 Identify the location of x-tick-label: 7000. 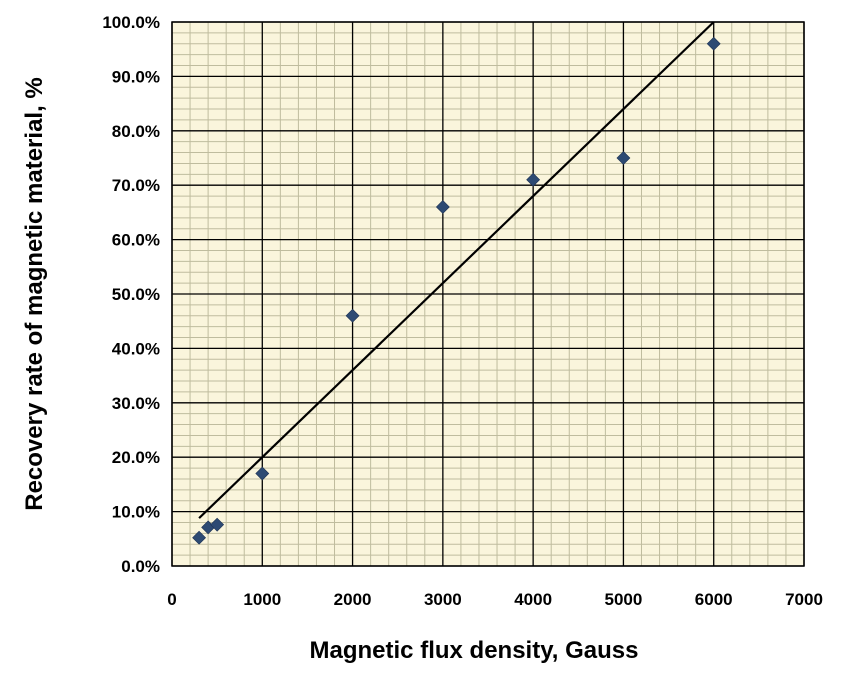
(804, 599).